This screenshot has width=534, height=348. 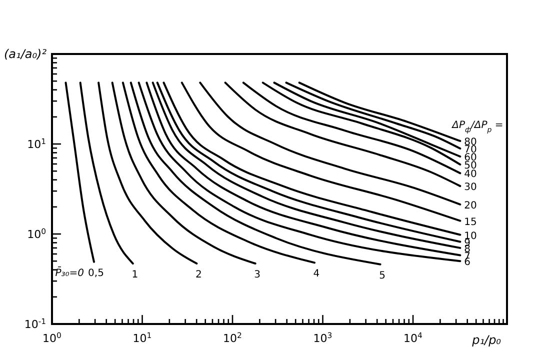 I want to click on series-label: 5, so click(x=382, y=276).